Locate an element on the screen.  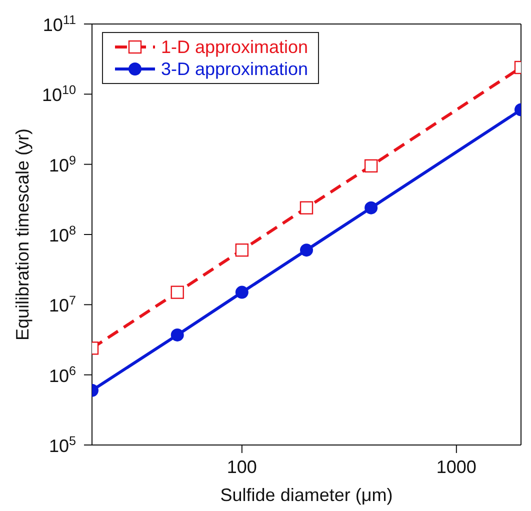
y-tick-label: 10$^{5}$ is located at coordinates (62, 445).